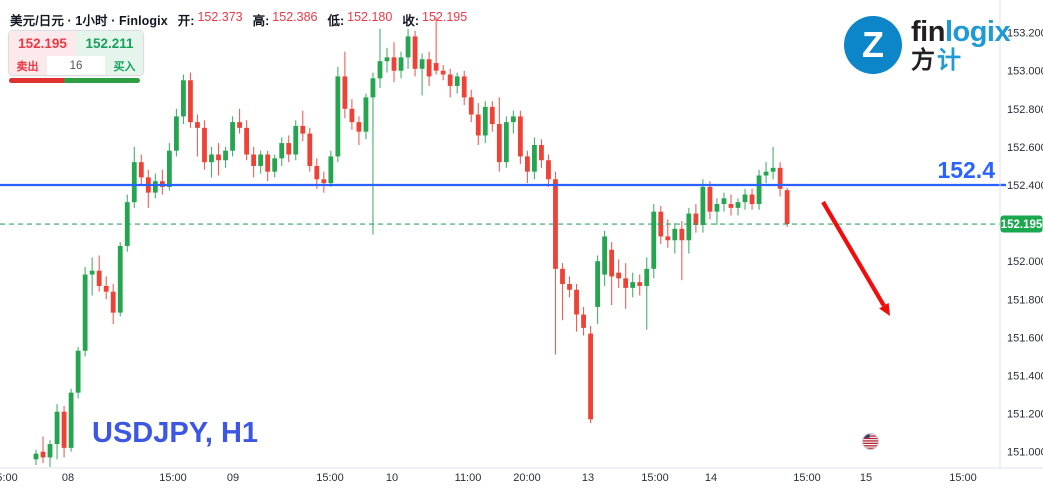 This screenshot has width=1043, height=499. I want to click on finlogix-logo: Z finlogix 方计, so click(927, 44).